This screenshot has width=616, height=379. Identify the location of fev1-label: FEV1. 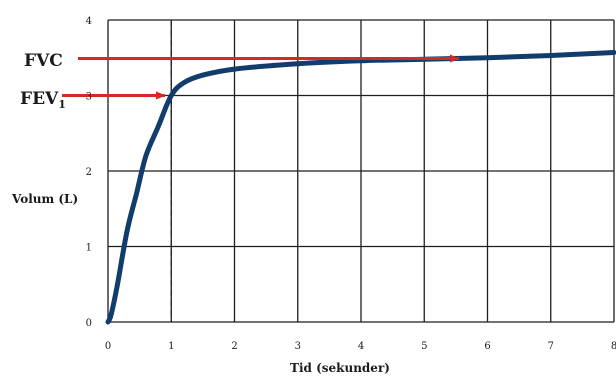
(43, 100).